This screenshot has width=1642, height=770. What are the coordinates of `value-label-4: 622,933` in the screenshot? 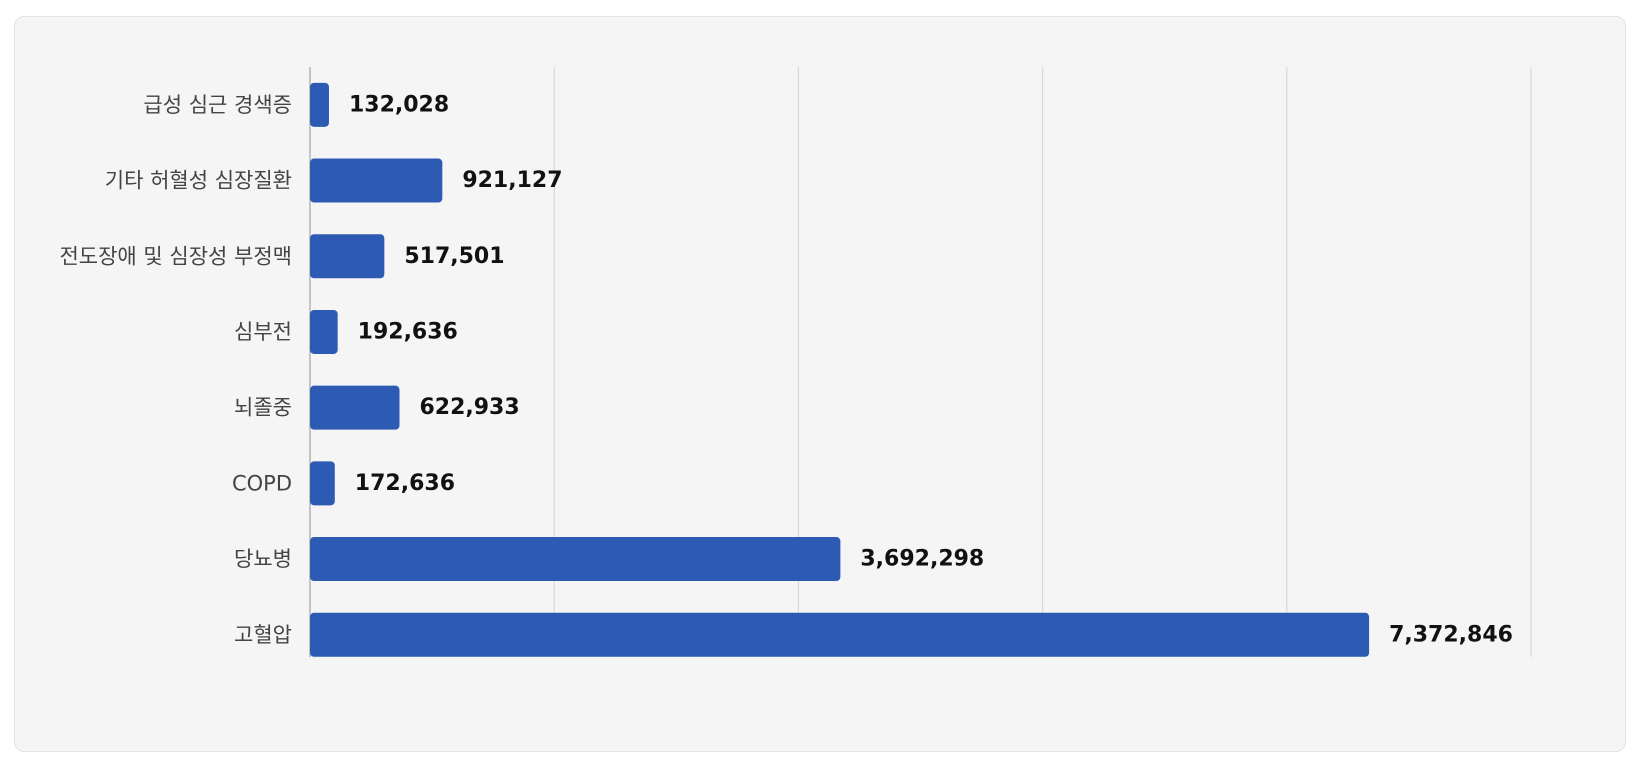 It's located at (469, 407).